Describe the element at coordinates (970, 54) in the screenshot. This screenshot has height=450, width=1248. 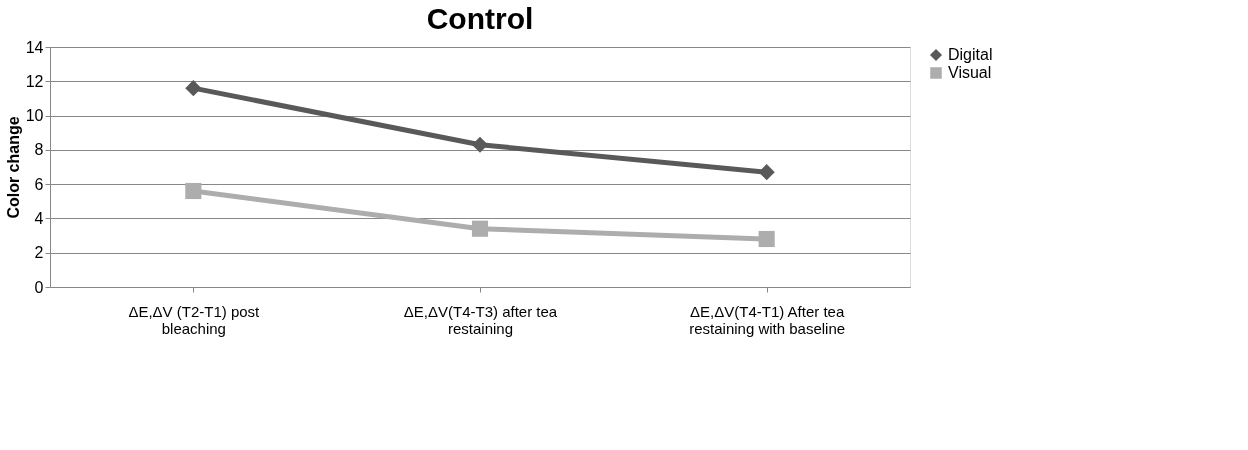
I see `legend-label: Digital` at that location.